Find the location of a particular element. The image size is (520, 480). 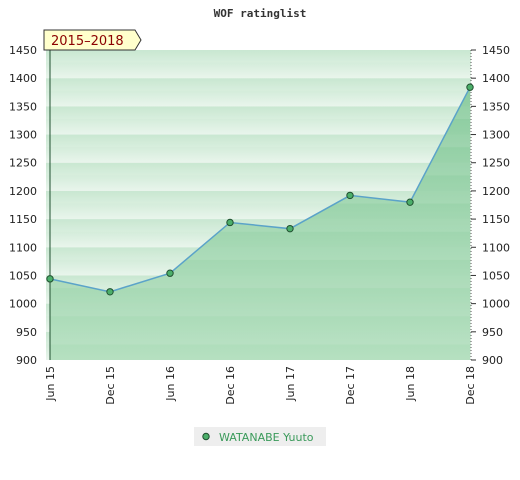

y-tick-label-right: 1400 is located at coordinates (496, 78).